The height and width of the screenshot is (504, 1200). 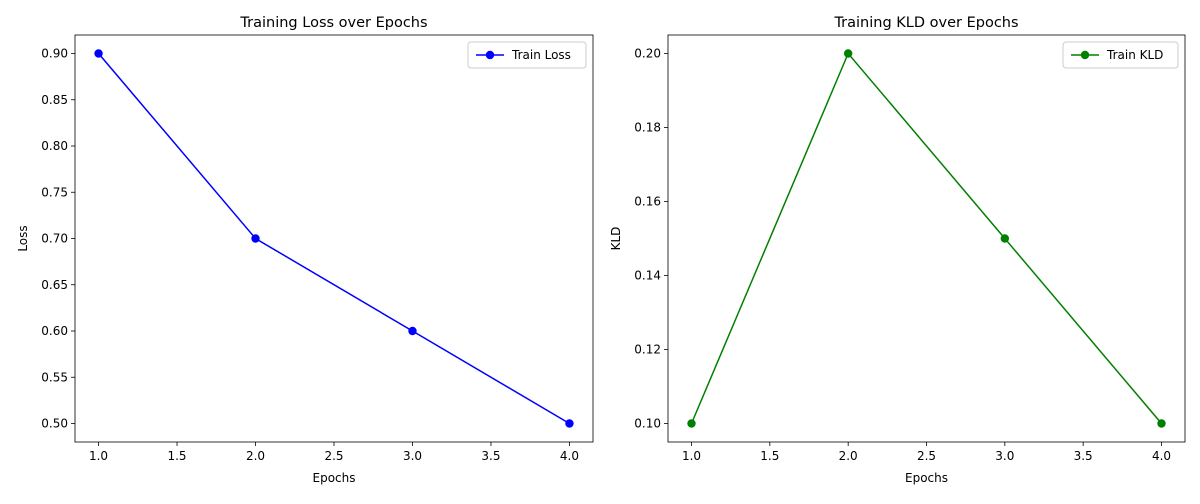 What do you see at coordinates (647, 276) in the screenshot?
I see `y-tick-label: 0.14` at bounding box center [647, 276].